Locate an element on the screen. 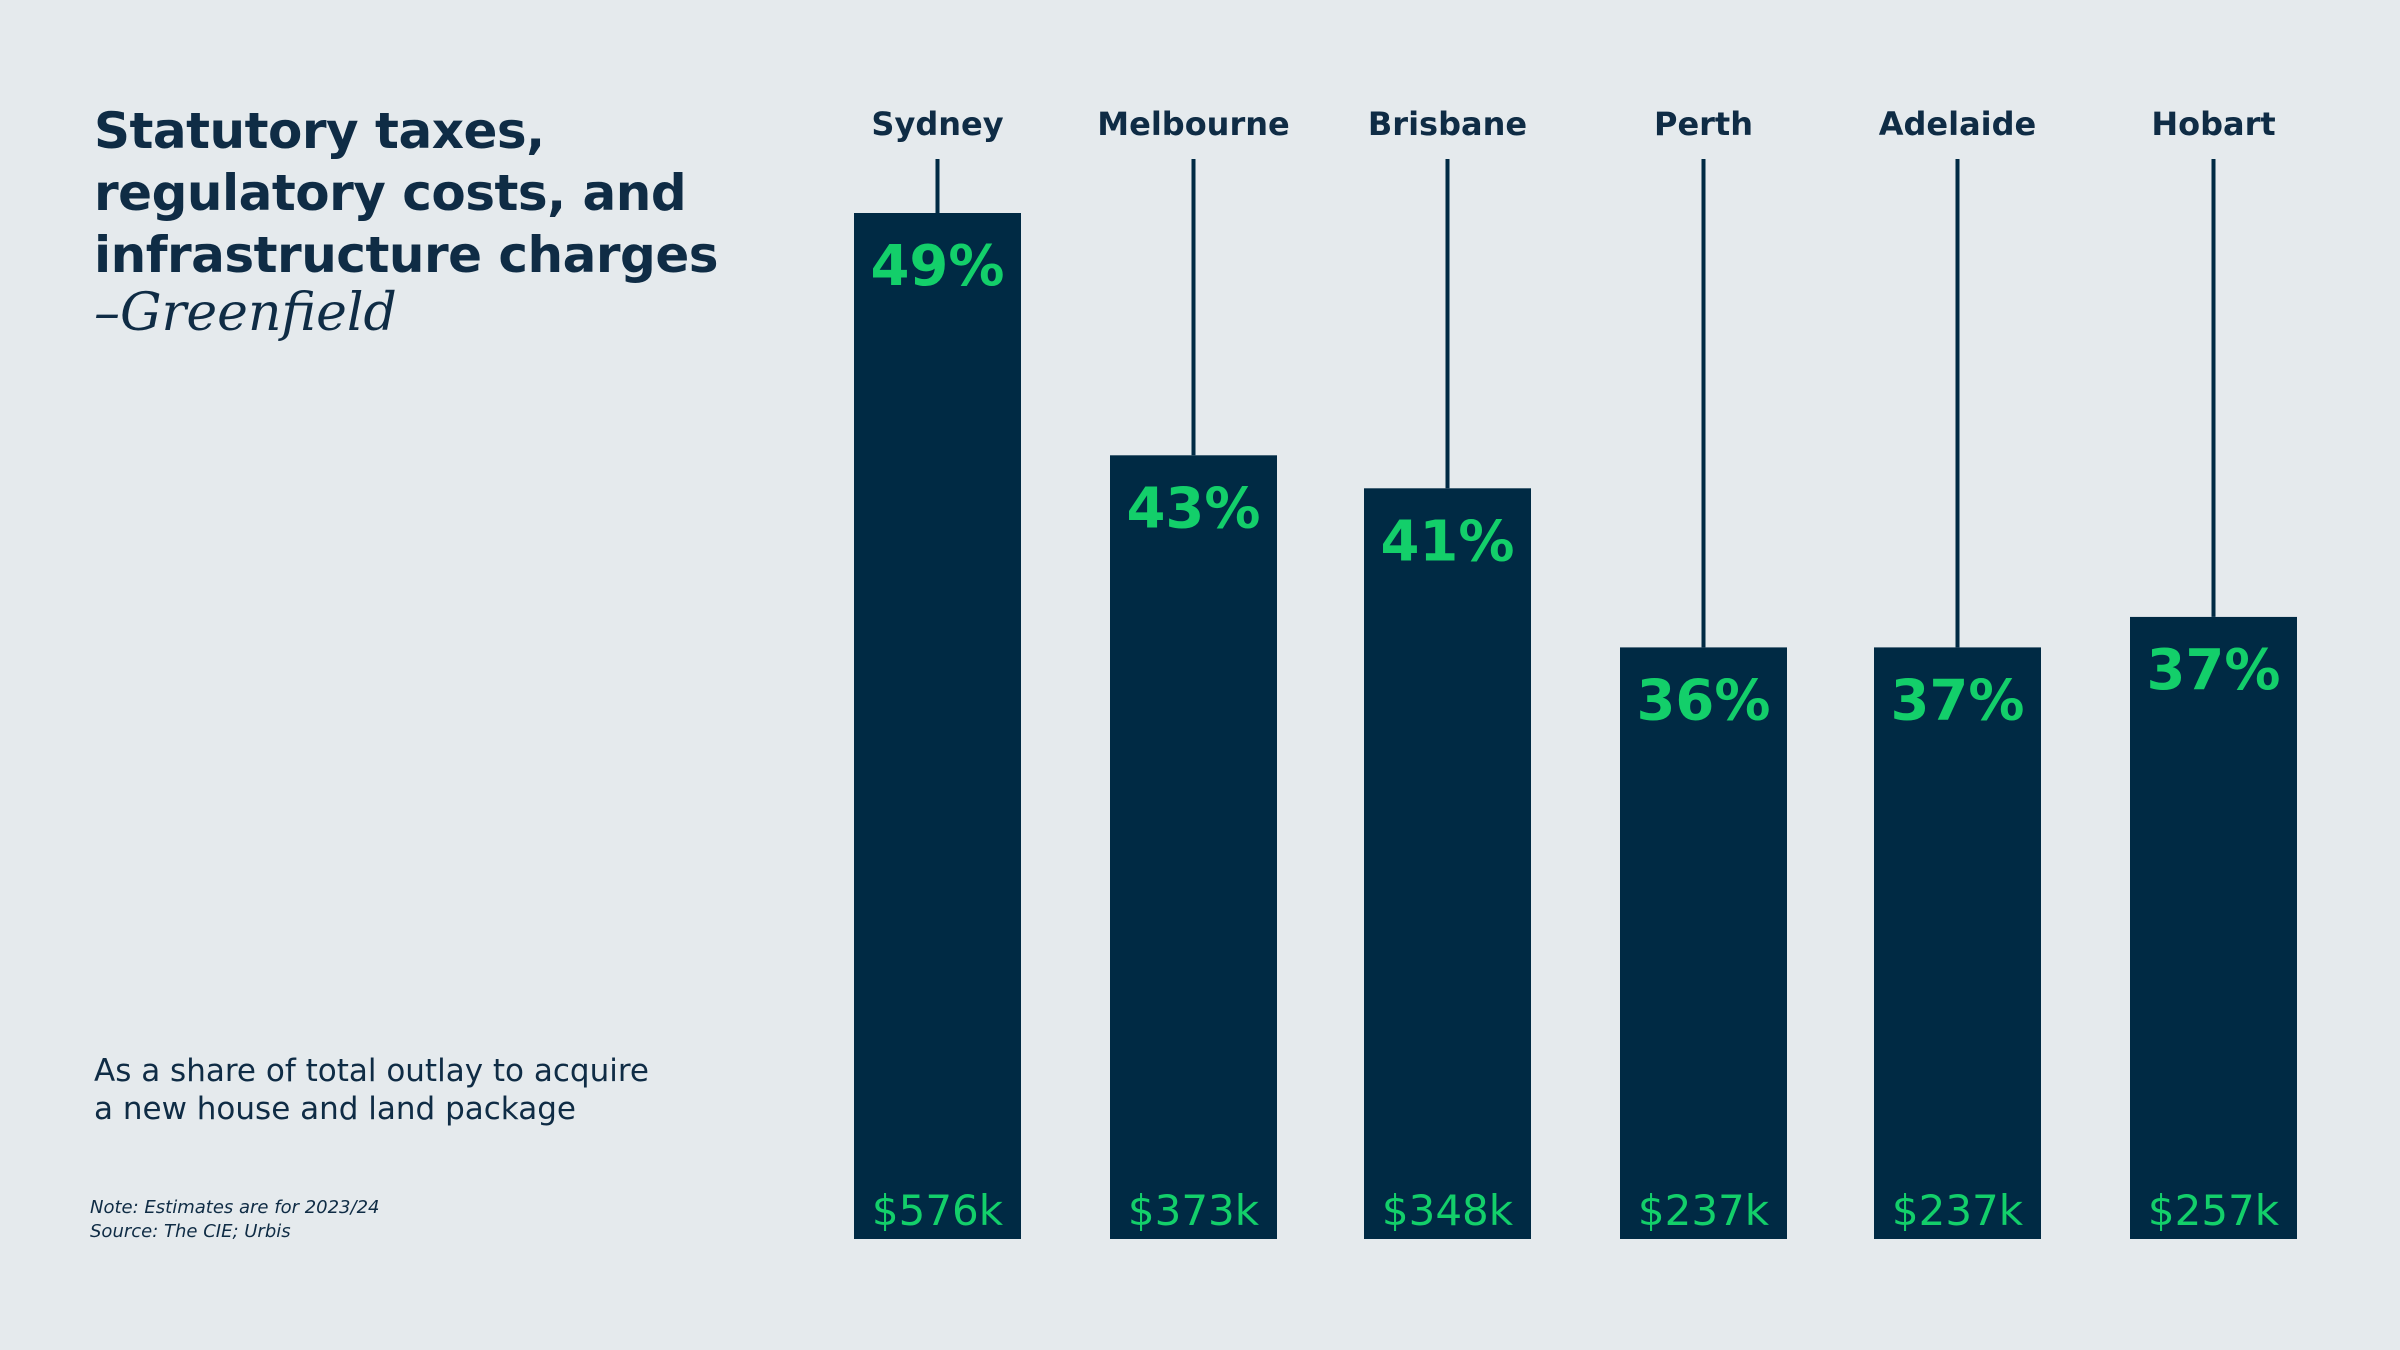 This screenshot has width=2400, height=1350. amount-label: $373k is located at coordinates (1194, 1210).